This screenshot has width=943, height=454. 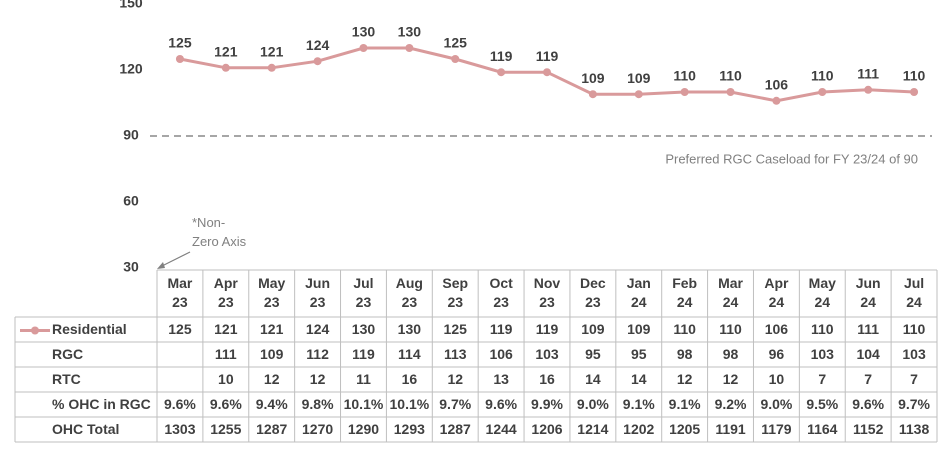 I want to click on data-label: 125, so click(x=456, y=43).